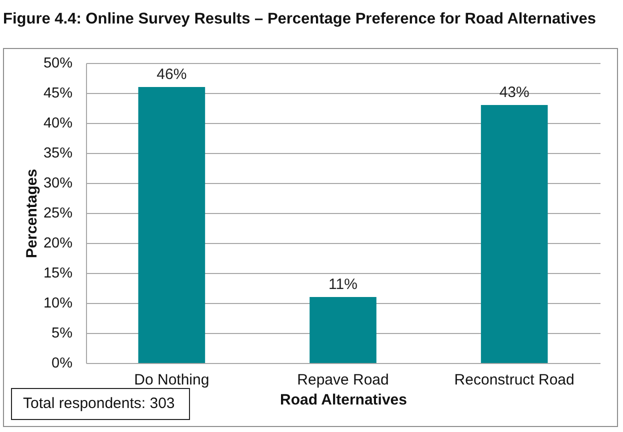  I want to click on data-label: 46%, so click(171, 74).